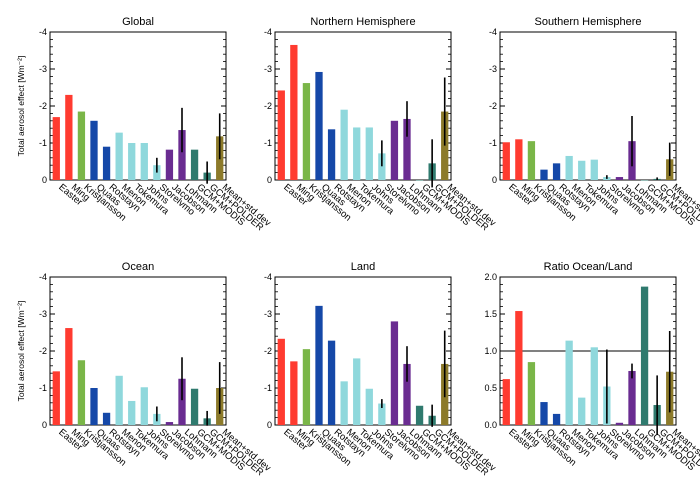  Describe the element at coordinates (138, 22) in the screenshot. I see `panel-title: Global` at that location.